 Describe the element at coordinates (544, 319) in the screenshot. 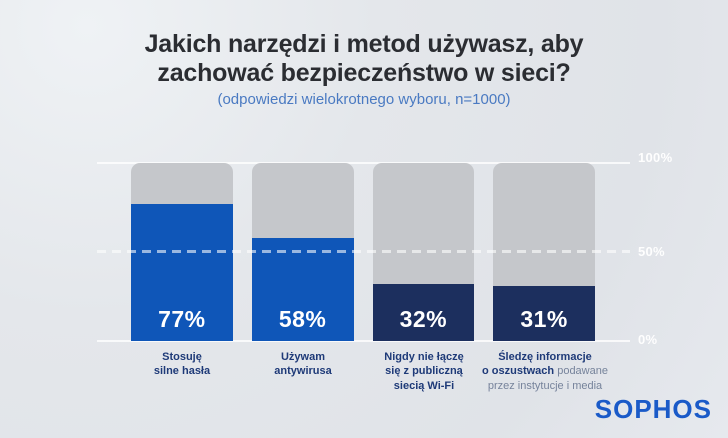

I see `bar-value-label: 31%` at that location.